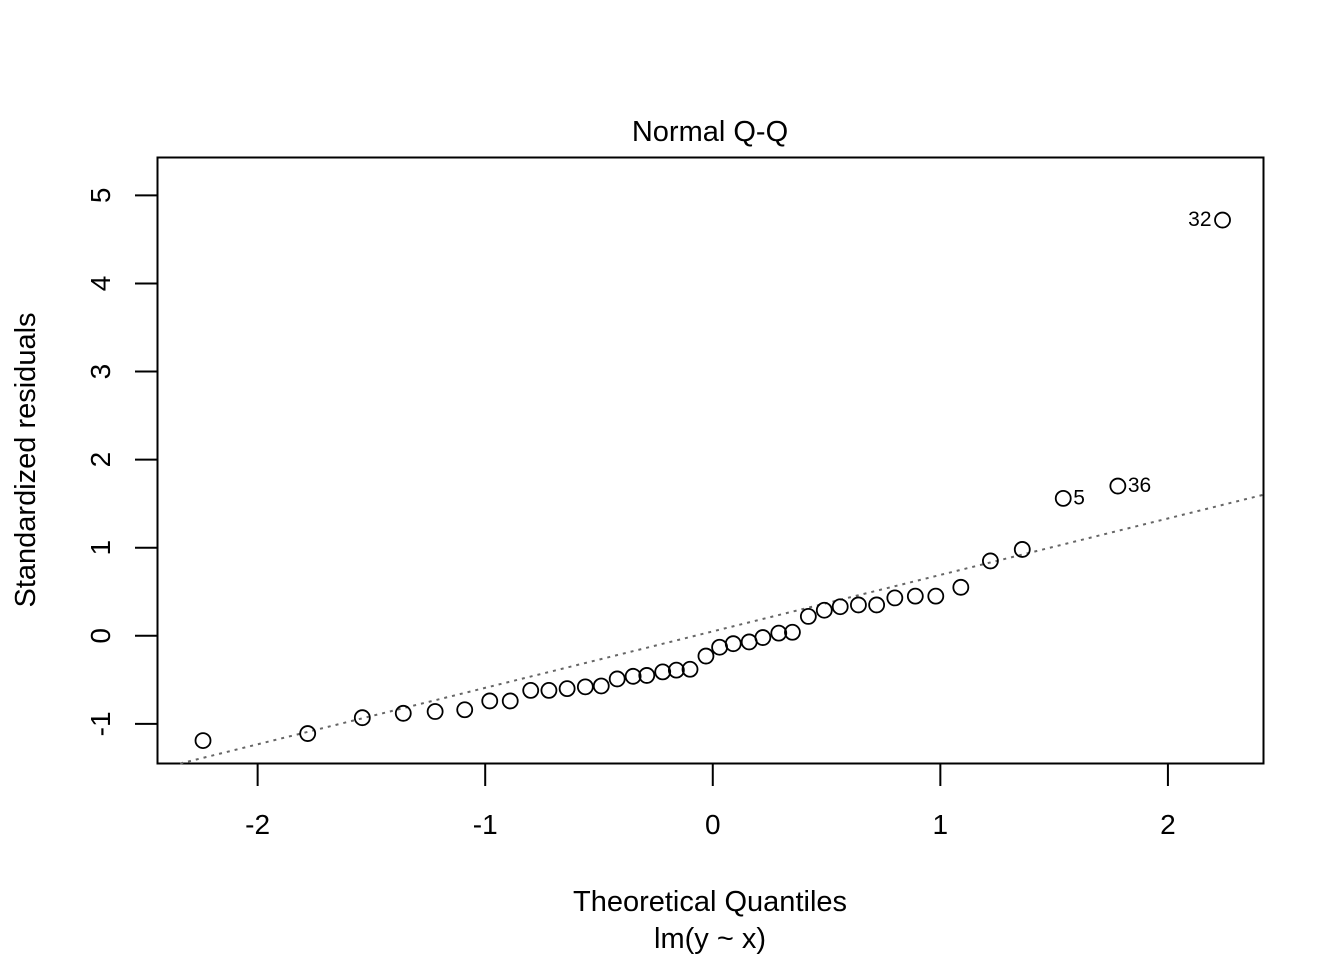  I want to click on y-tick-label: 2, so click(100, 460).